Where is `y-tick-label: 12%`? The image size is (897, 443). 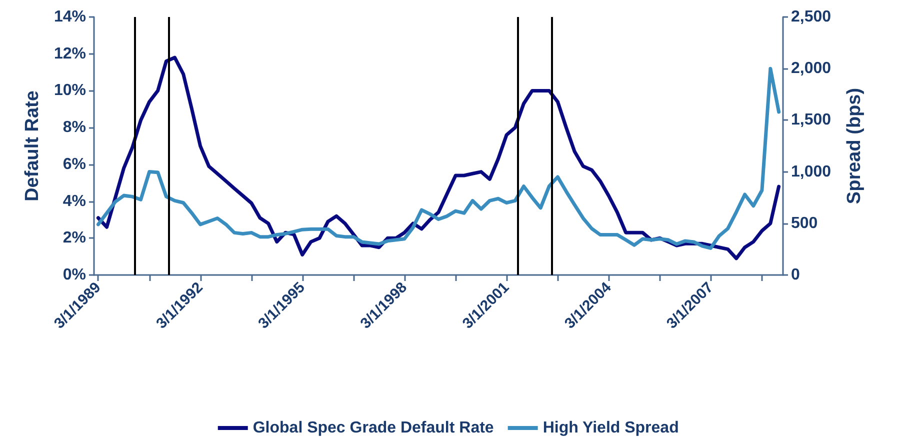
y-tick-label: 12% is located at coordinates (70, 53).